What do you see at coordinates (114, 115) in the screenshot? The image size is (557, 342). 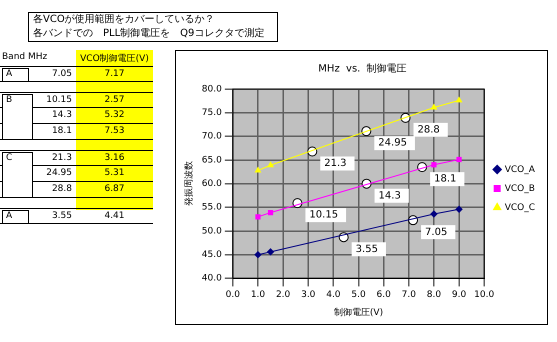 I see `text: 5.32` at bounding box center [114, 115].